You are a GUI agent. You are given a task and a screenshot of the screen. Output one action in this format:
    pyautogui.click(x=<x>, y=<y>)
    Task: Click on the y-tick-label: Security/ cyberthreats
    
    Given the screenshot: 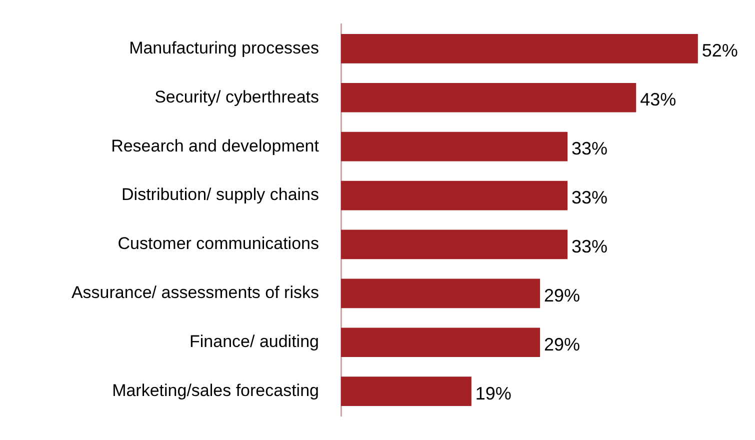 What is the action you would take?
    pyautogui.click(x=236, y=96)
    